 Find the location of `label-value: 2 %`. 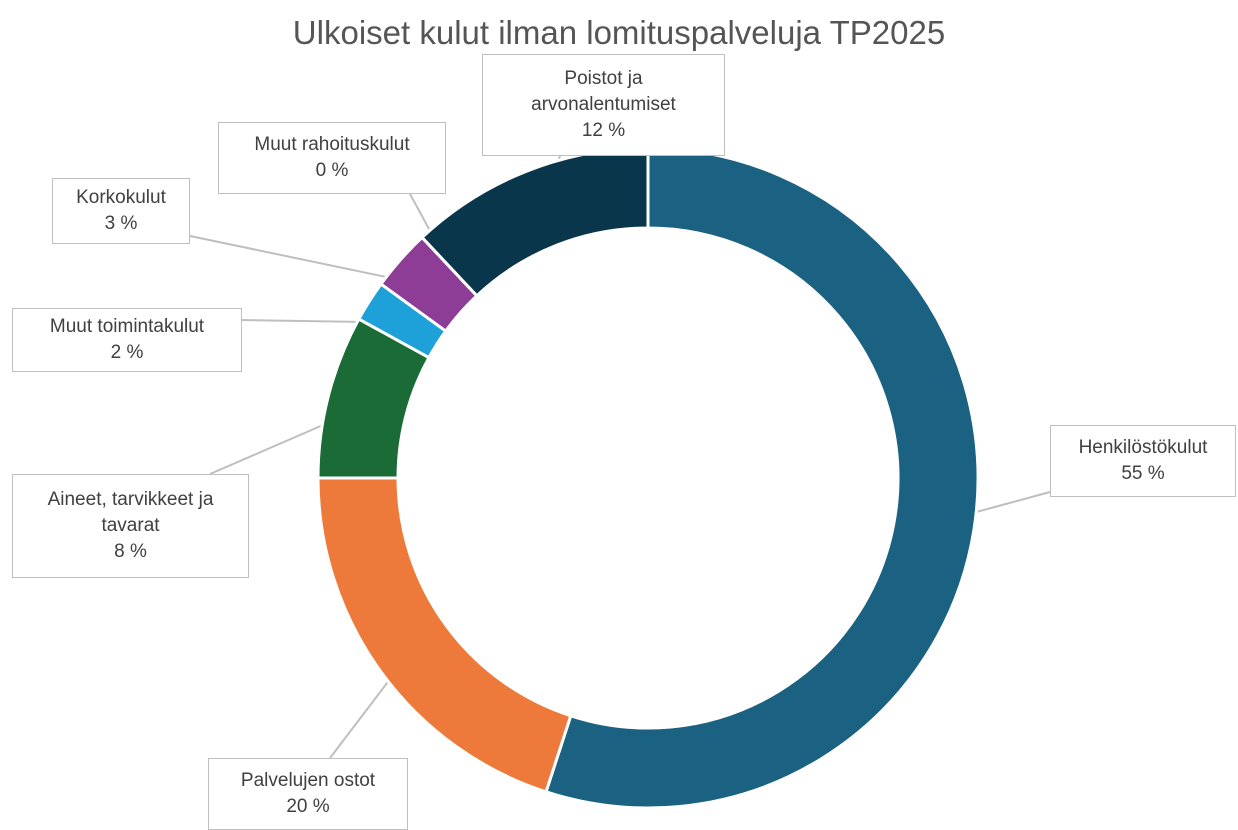

label-value: 2 % is located at coordinates (127, 352).